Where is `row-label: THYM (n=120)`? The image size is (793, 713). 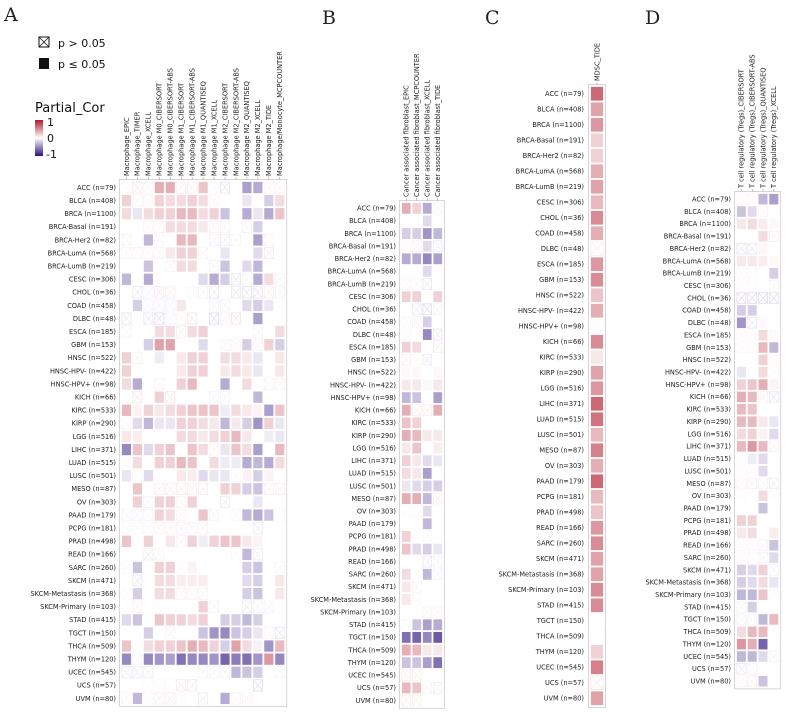 row-label: THYM (n=120) is located at coordinates (559, 652).